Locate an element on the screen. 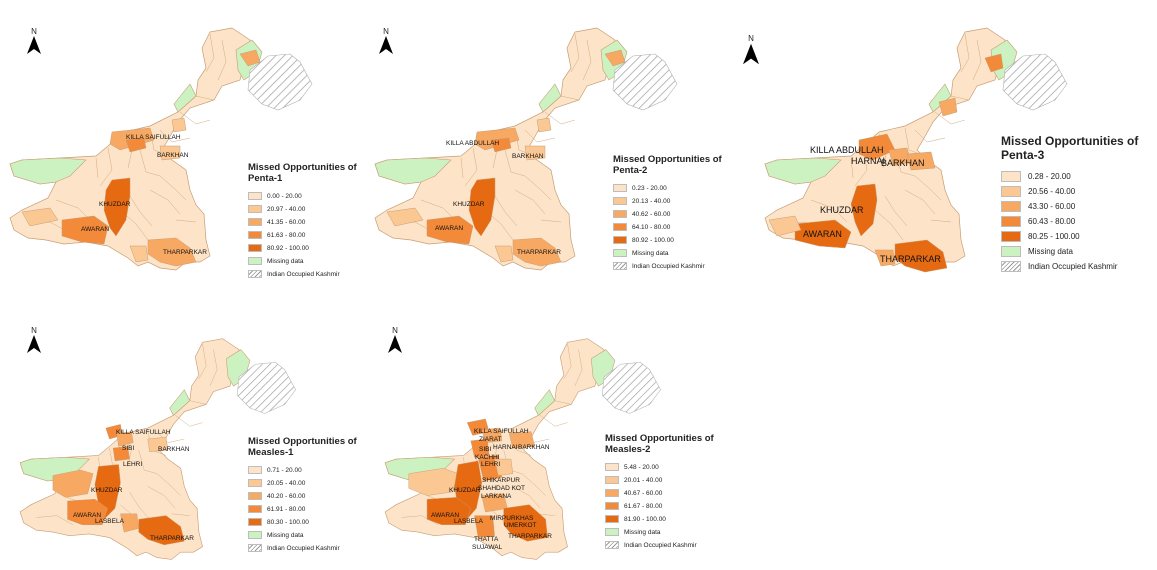  legend-title: Missed Opportunities of Measles-2 is located at coordinates (659, 444).